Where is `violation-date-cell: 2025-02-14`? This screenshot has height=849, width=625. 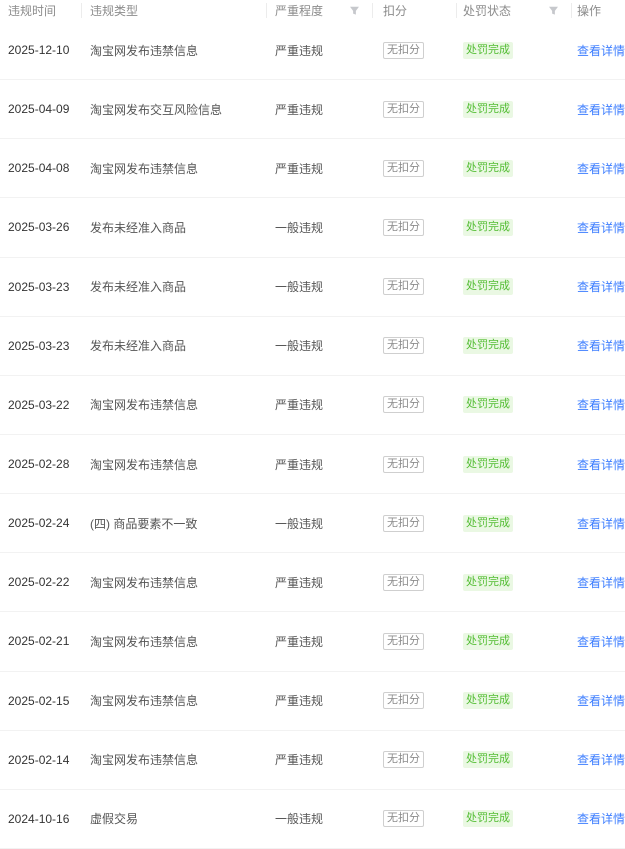
violation-date-cell: 2025-02-14 is located at coordinates (39, 759).